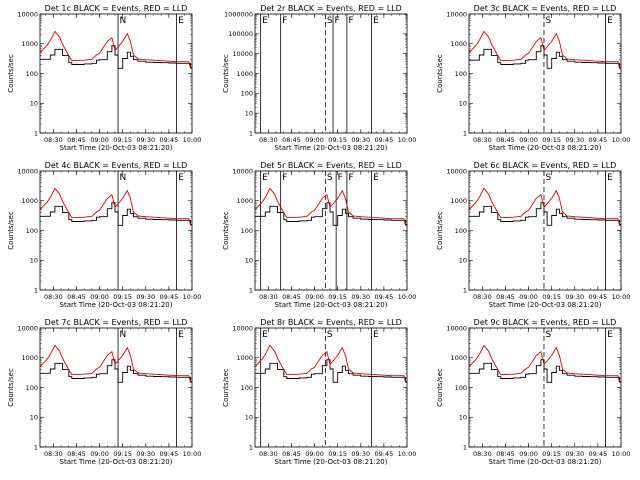 This screenshot has height=480, width=640. I want to click on panel-title: Det 5r BLACK = Events, RED = LLD, so click(331, 165).